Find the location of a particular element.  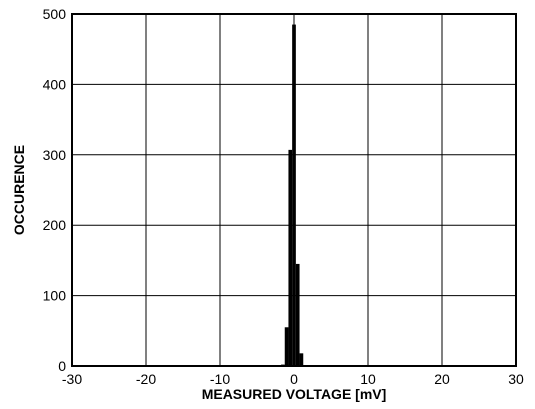

y-tick-label-2: 200 is located at coordinates (55, 225).